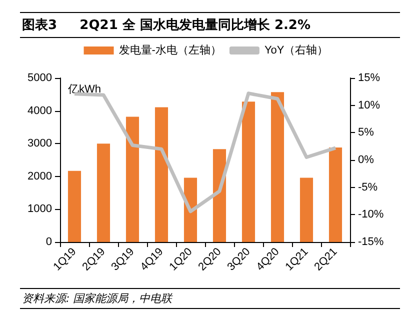 The width and height of the screenshot is (412, 330). I want to click on y-tick-label: 5000, so click(40, 78).